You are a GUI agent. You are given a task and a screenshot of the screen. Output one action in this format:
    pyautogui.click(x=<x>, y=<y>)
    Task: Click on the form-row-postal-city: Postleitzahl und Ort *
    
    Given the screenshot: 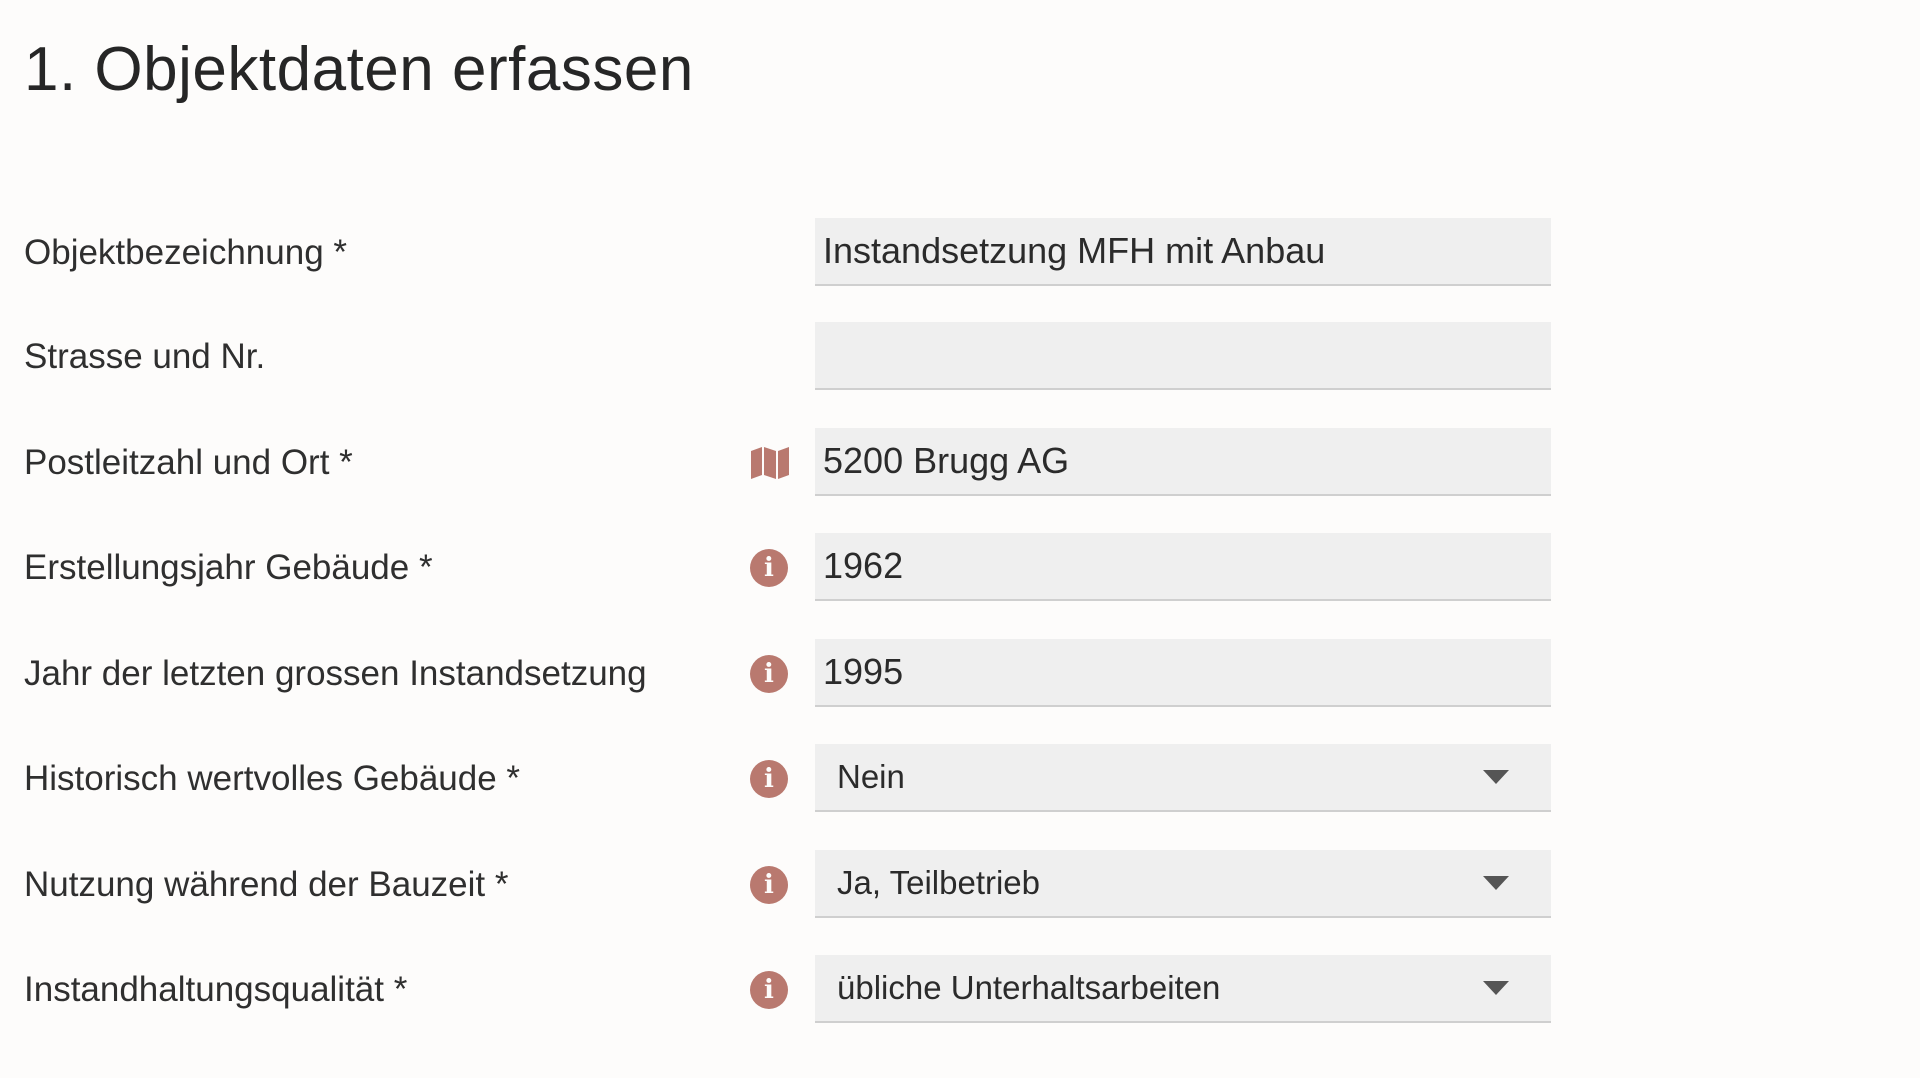 What is the action you would take?
    pyautogui.click(x=960, y=463)
    